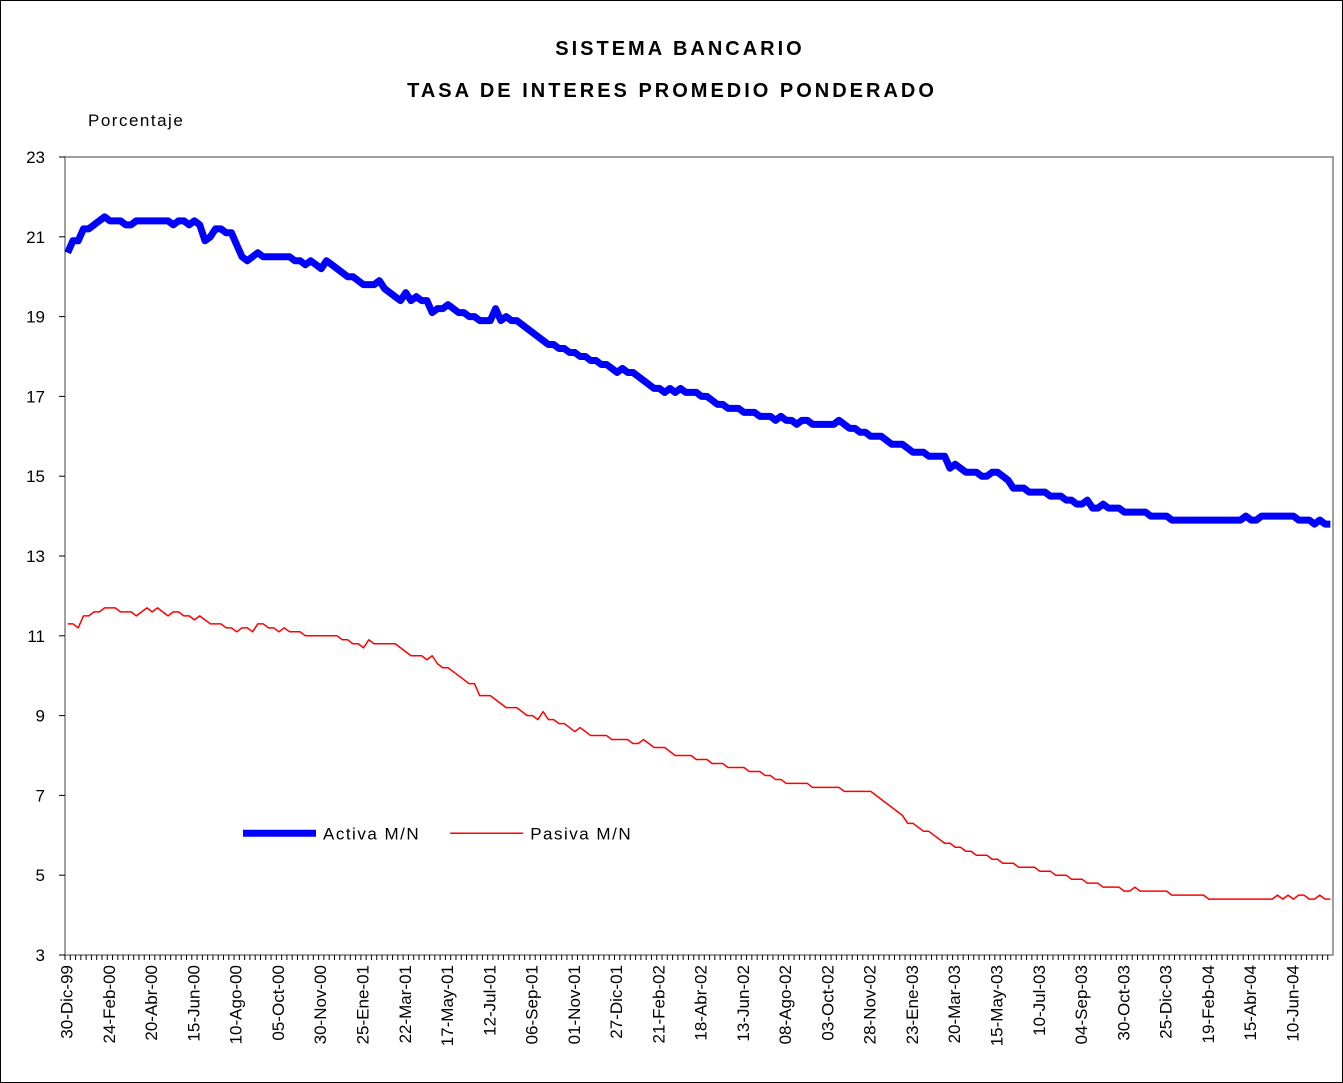 This screenshot has height=1083, width=1343. Describe the element at coordinates (437, 833) in the screenshot. I see `legend: Activa M/N Pasiva M/N` at that location.